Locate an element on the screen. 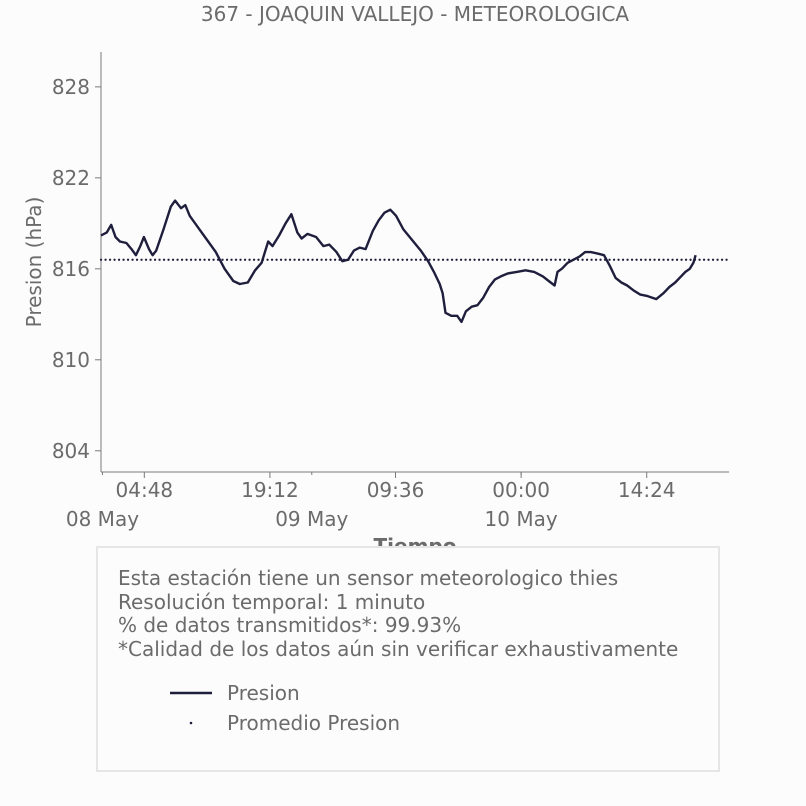  x-tick-label: 19:12 is located at coordinates (270, 490).